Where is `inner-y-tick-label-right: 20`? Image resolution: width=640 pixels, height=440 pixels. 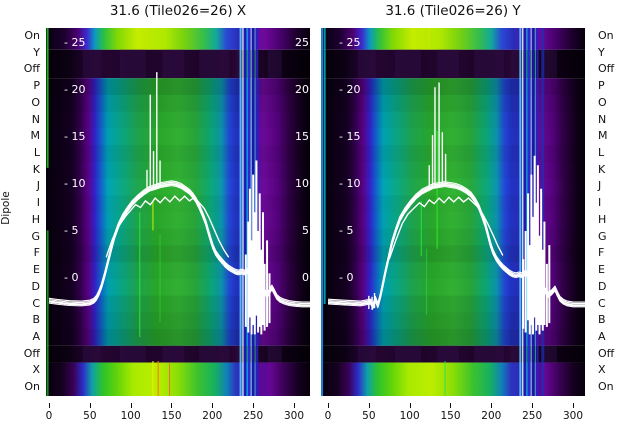
inner-y-tick-label-right: 20 is located at coordinates (302, 89).